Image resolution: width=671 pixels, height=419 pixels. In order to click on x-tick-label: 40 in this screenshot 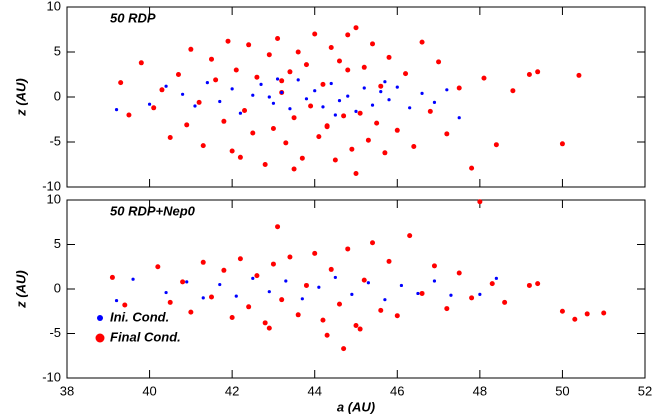, I will do `click(149, 390)`.